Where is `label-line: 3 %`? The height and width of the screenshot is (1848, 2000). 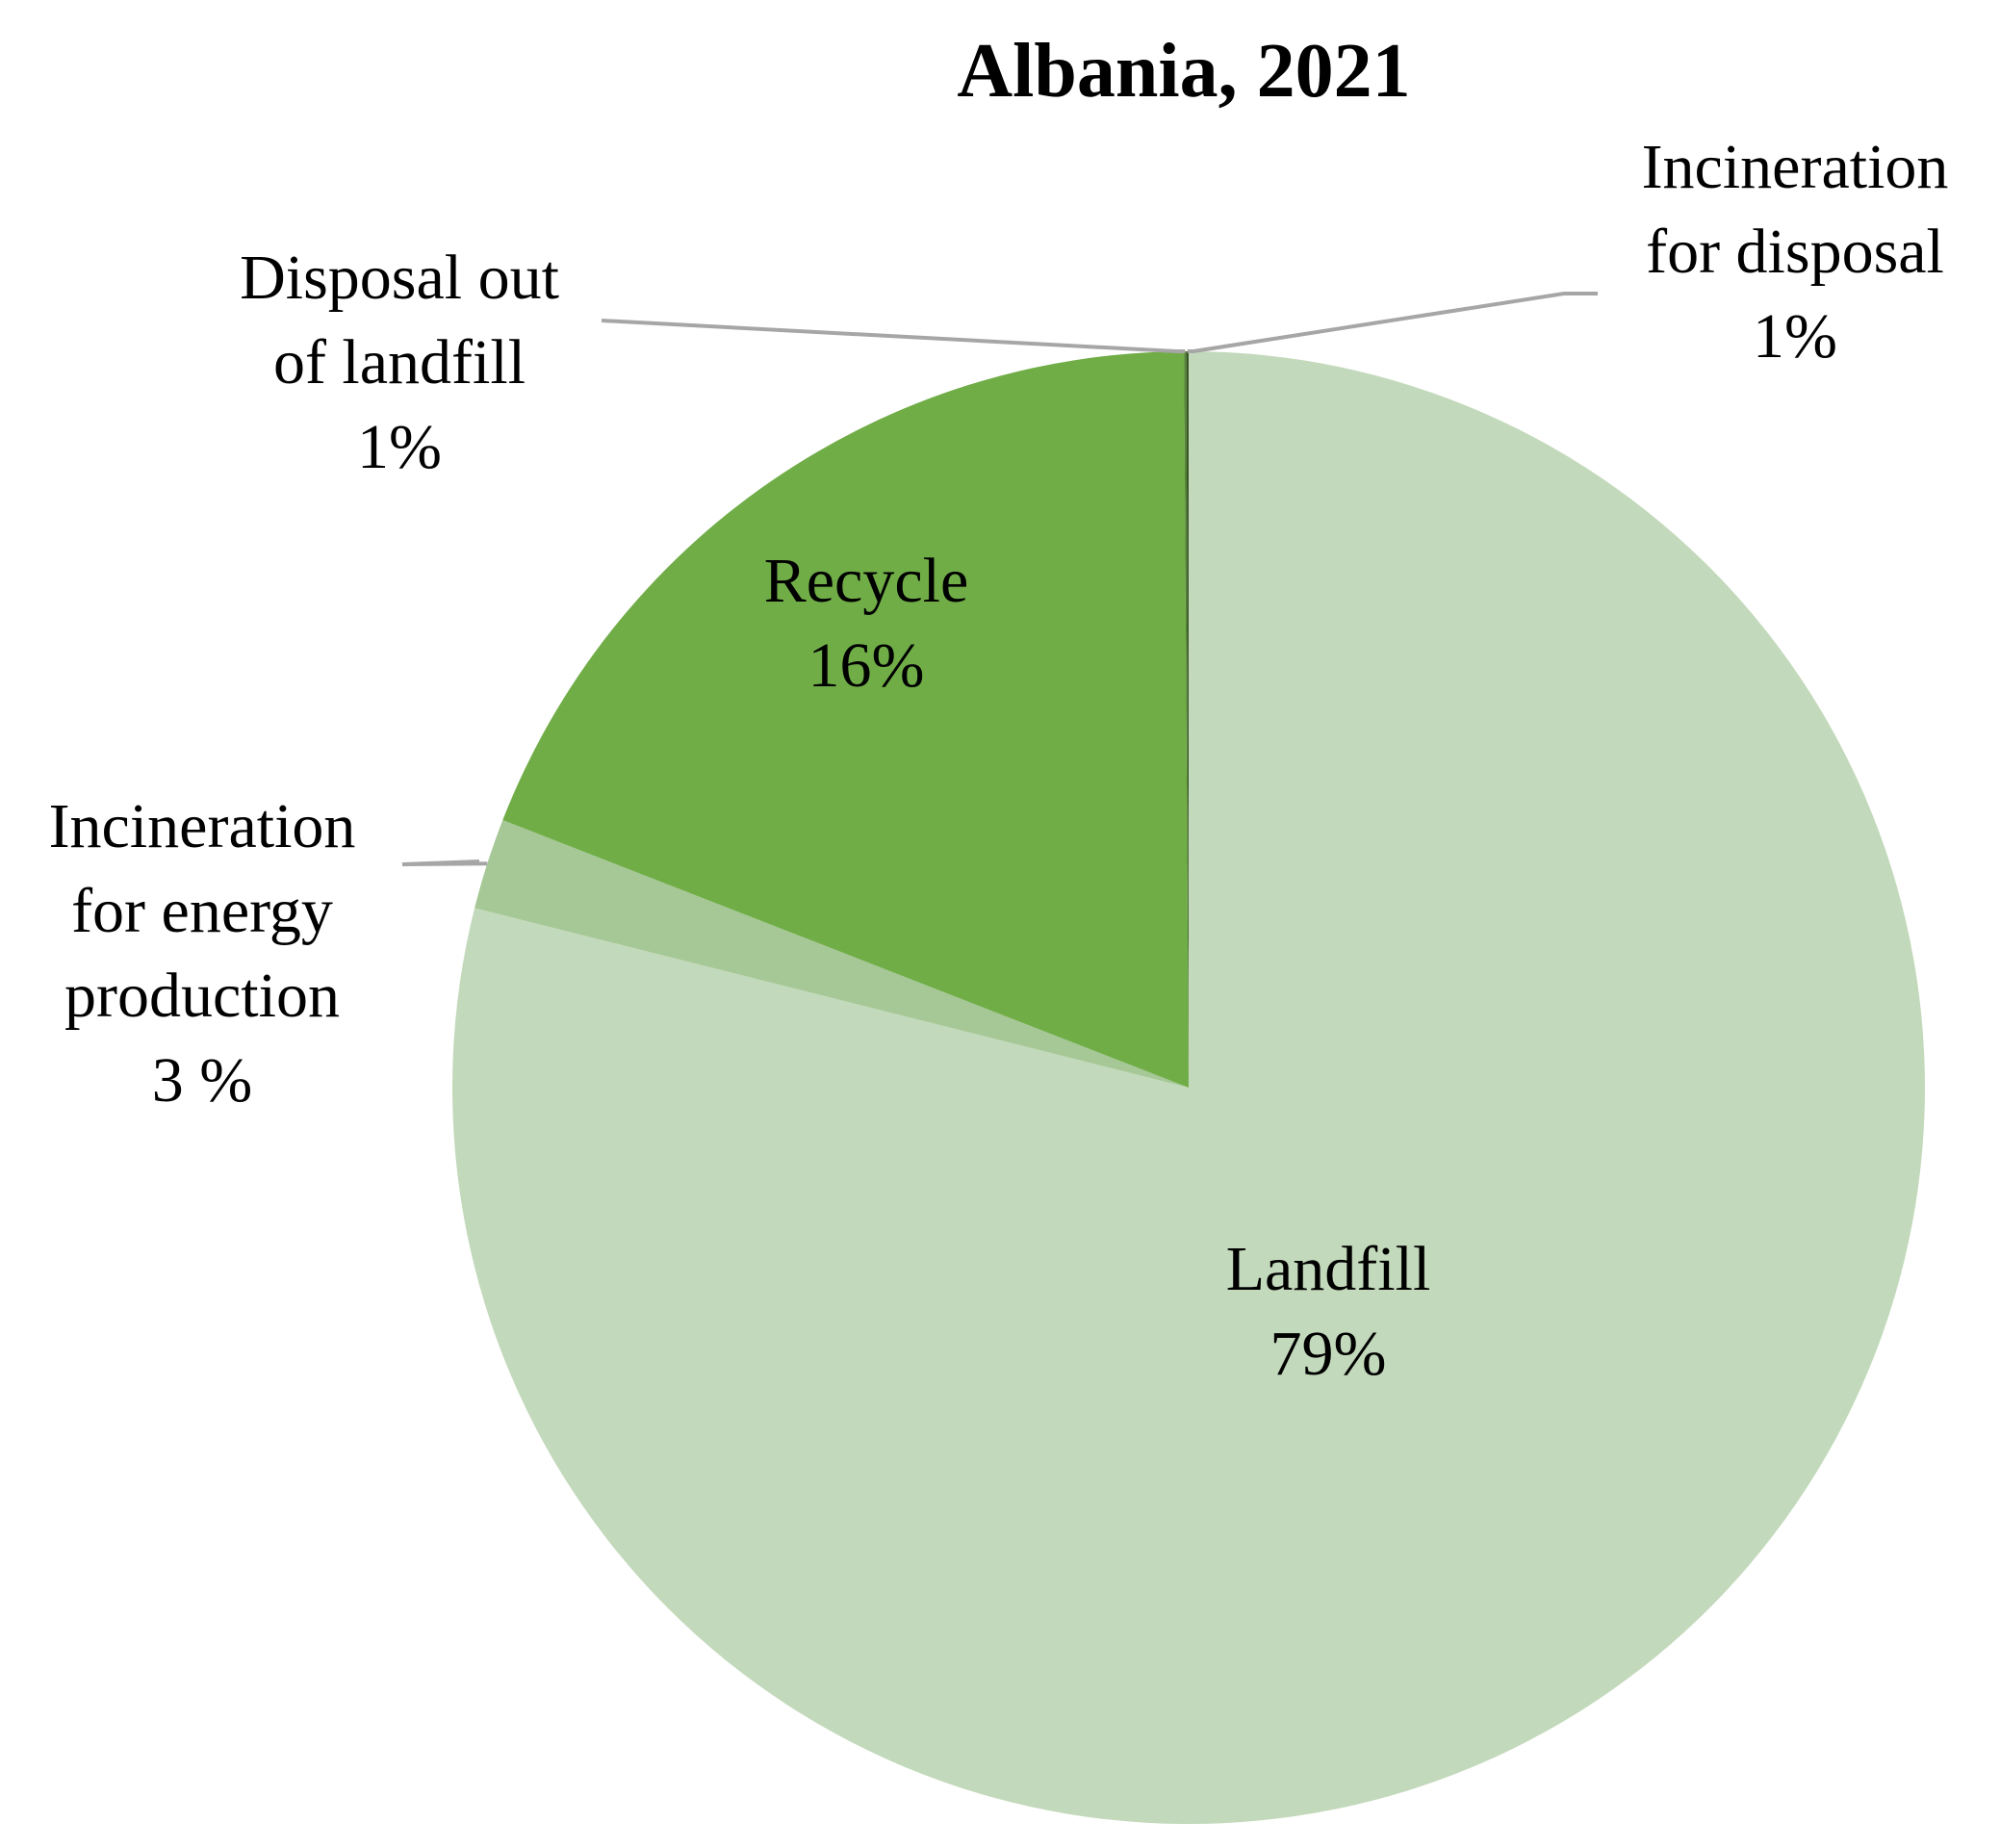 label-line: 3 % is located at coordinates (202, 1080).